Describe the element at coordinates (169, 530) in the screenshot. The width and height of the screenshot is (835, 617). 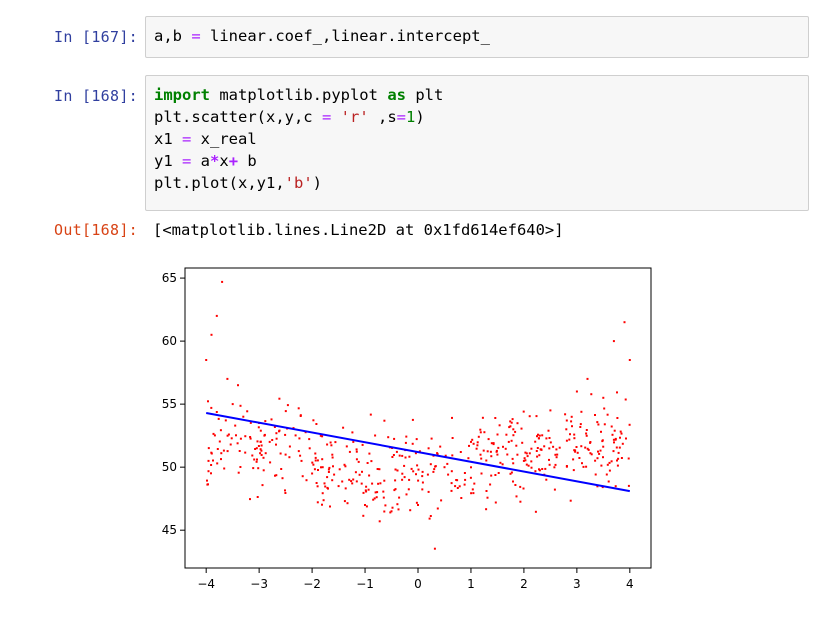
I see `y-tick-label: 45` at that location.